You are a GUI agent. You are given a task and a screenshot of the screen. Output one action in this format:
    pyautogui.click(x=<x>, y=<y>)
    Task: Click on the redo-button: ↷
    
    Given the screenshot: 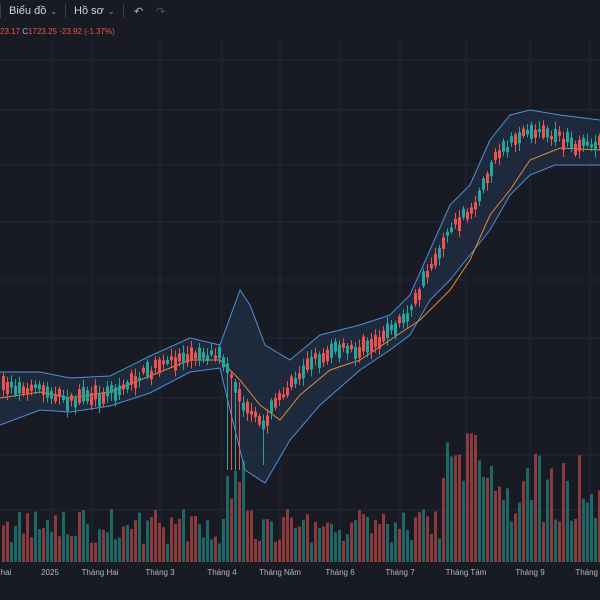 What is the action you would take?
    pyautogui.click(x=165, y=11)
    